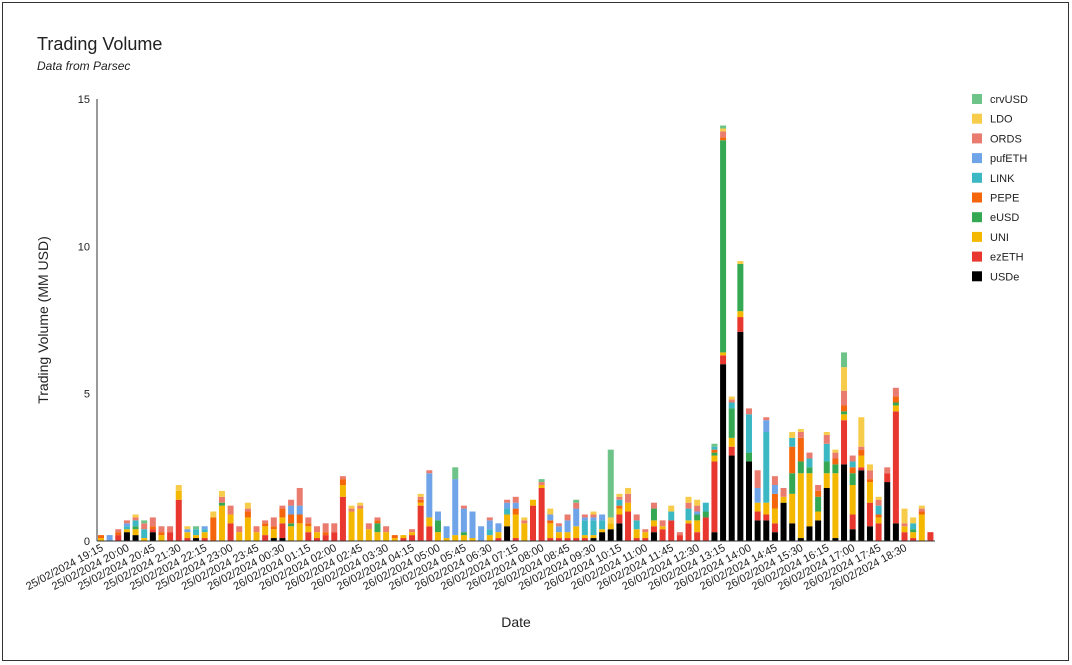 The width and height of the screenshot is (1072, 665). I want to click on y-axis-title: Trading Volume (MM USD), so click(43, 320).